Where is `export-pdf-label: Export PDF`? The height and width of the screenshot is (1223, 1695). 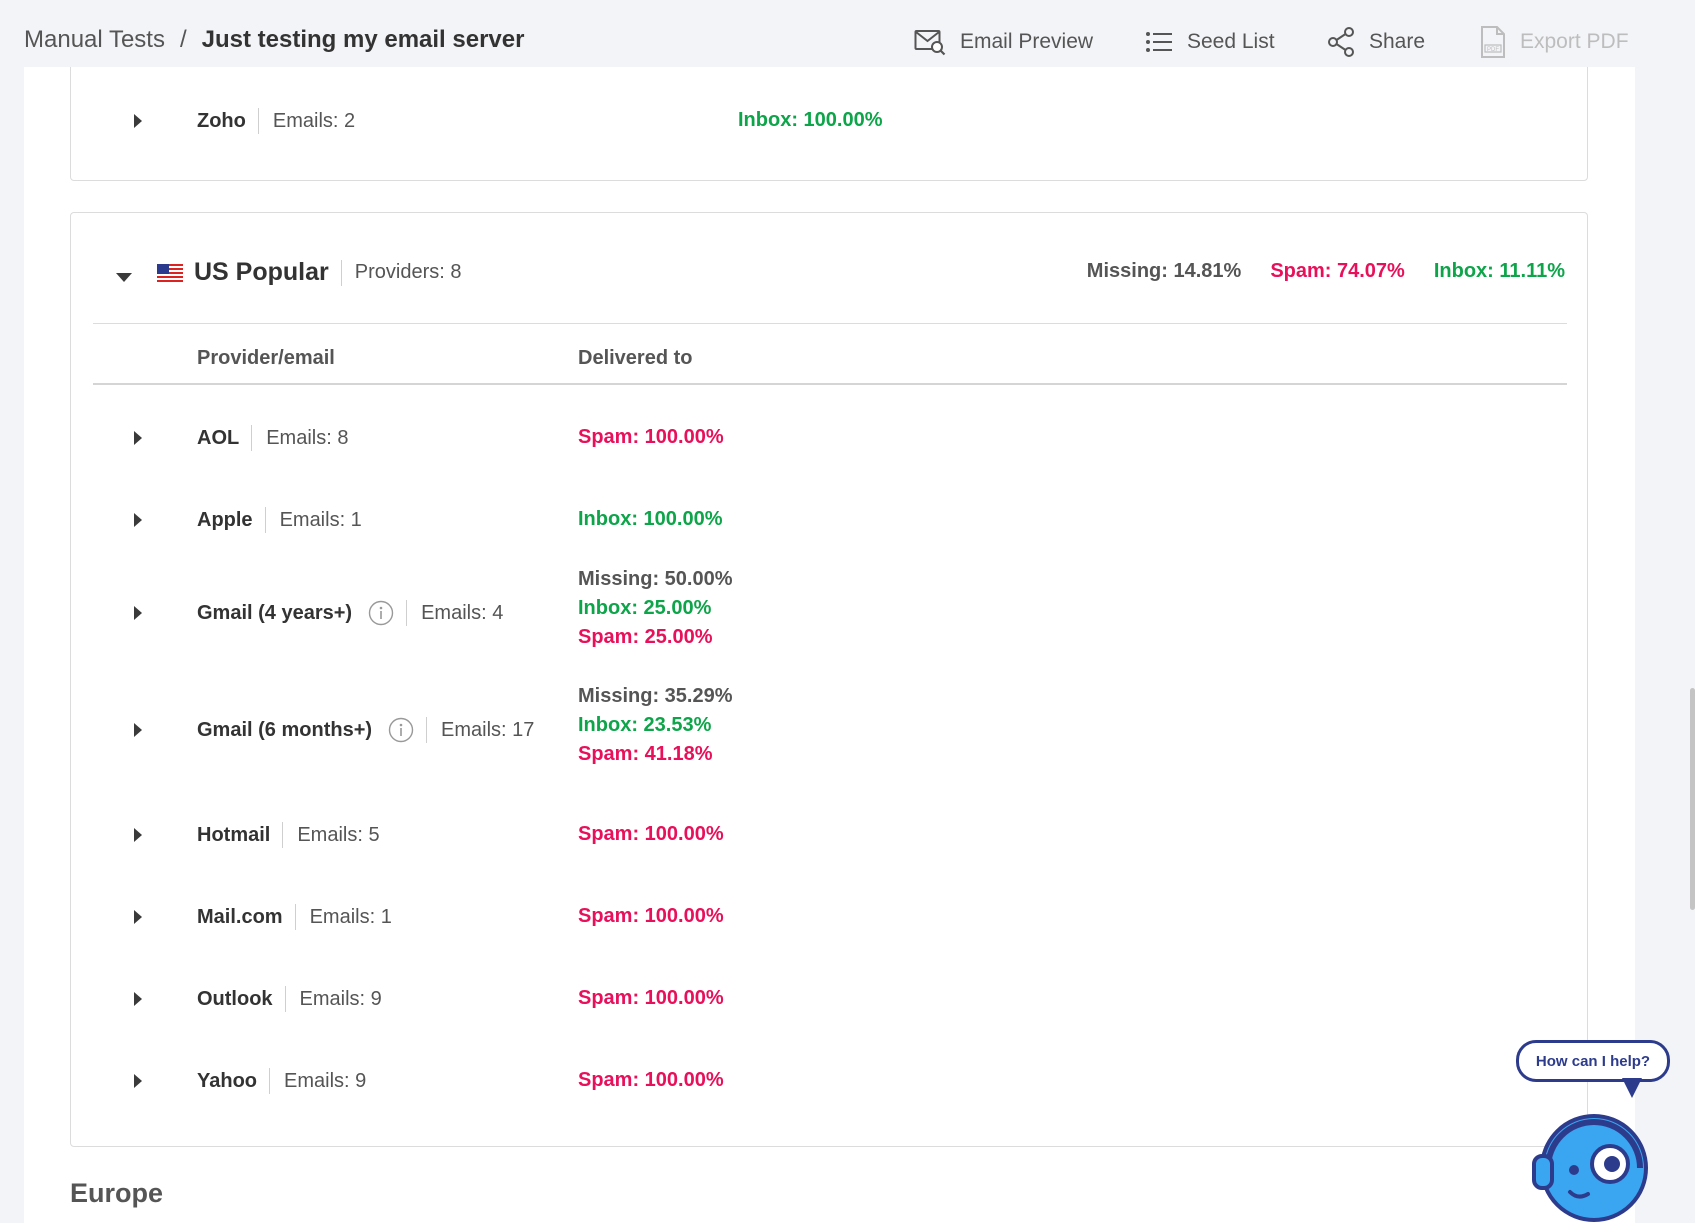 export-pdf-label: Export PDF is located at coordinates (1574, 41).